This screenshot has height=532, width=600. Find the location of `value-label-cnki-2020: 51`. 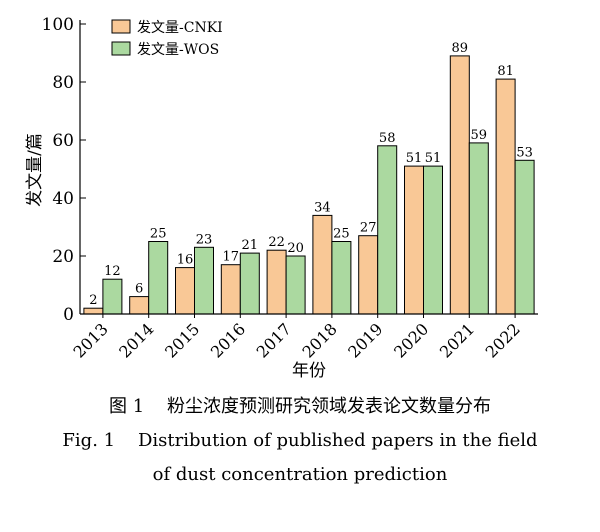

value-label-cnki-2020: 51 is located at coordinates (414, 158).